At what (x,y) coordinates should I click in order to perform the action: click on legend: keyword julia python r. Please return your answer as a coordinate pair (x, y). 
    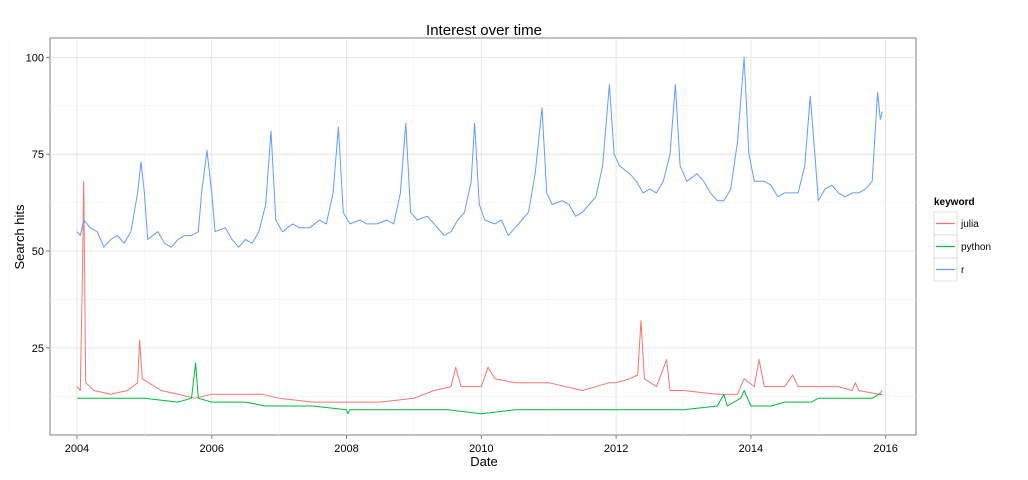
    Looking at the image, I should click on (962, 239).